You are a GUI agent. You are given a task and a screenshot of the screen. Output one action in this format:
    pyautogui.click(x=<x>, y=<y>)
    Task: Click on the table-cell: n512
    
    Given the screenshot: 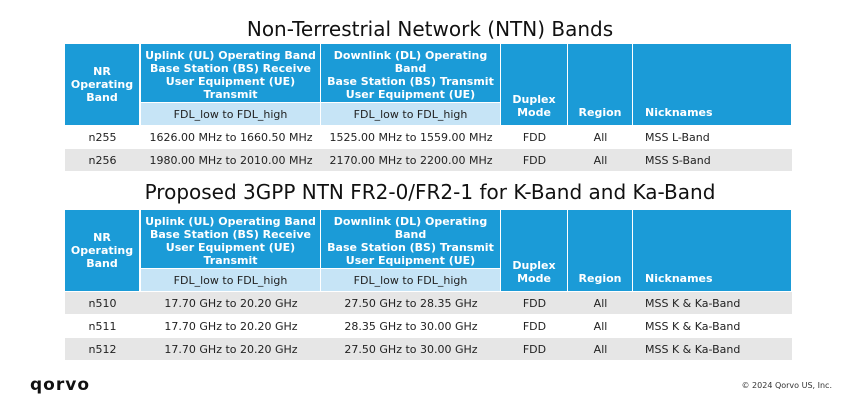 What is the action you would take?
    pyautogui.click(x=102, y=349)
    